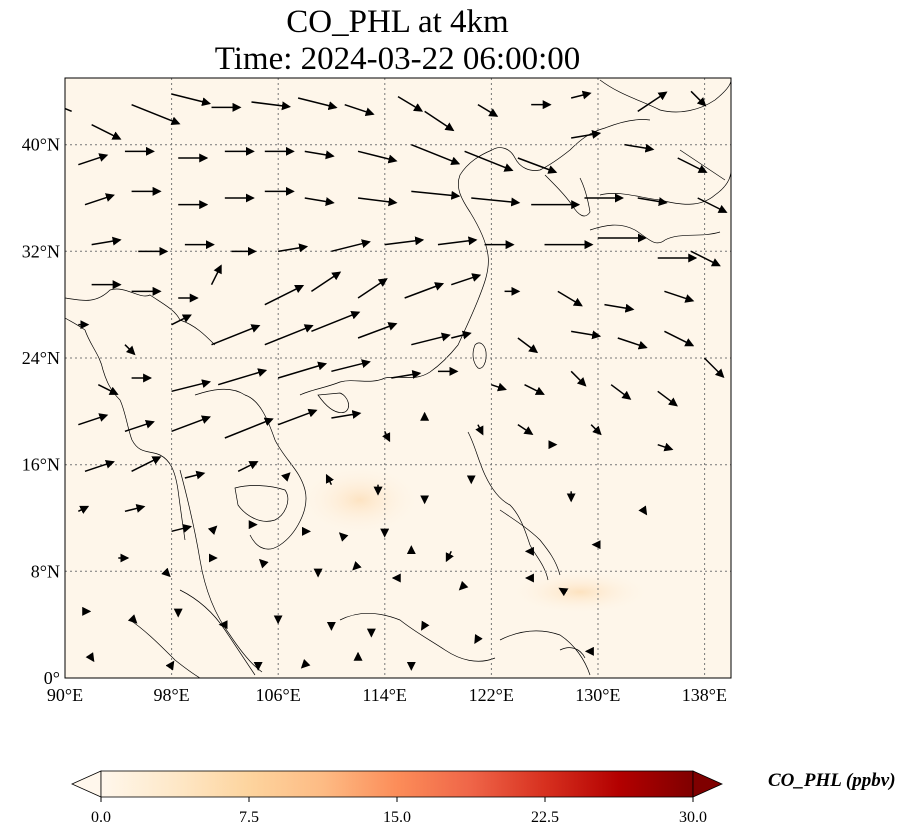  What do you see at coordinates (832, 780) in the screenshot?
I see `colorbar-label: CO_PHL (ppbv)` at bounding box center [832, 780].